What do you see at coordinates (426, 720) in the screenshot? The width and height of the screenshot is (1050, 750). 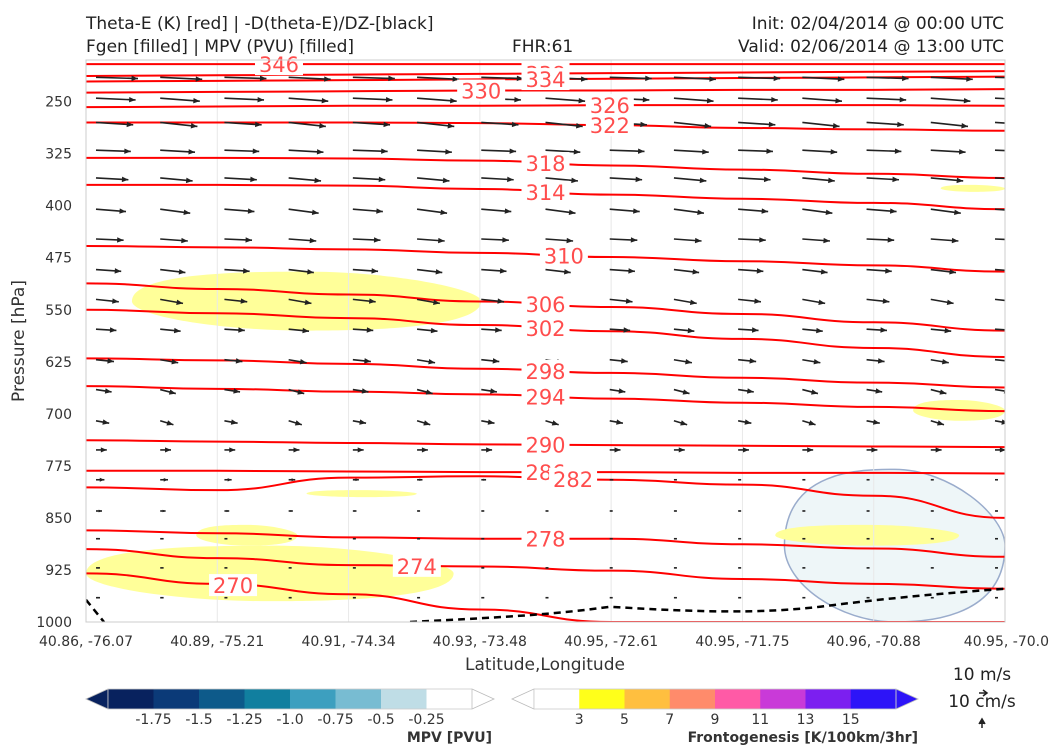 I see `mpv-colorbar-tick: -0.25` at bounding box center [426, 720].